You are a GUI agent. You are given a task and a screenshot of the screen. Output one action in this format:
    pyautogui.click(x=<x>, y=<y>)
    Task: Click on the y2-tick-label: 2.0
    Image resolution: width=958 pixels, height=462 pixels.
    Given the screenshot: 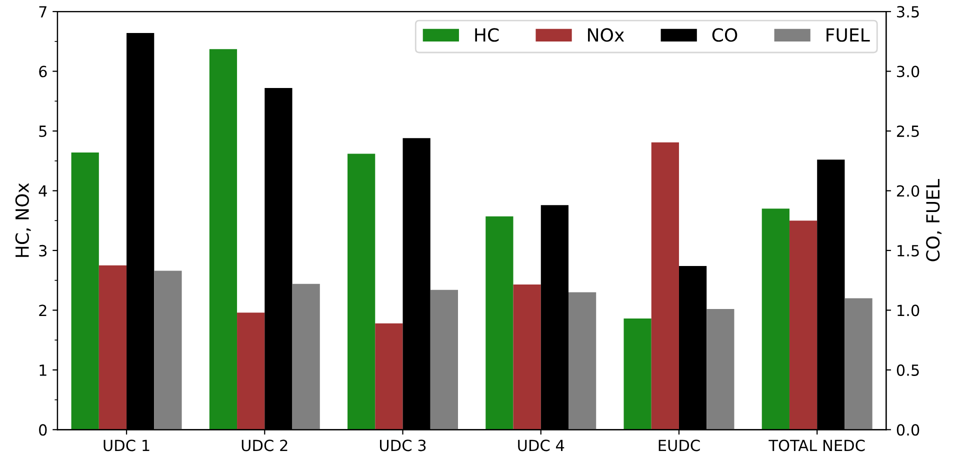 What is the action you would take?
    pyautogui.click(x=908, y=191)
    